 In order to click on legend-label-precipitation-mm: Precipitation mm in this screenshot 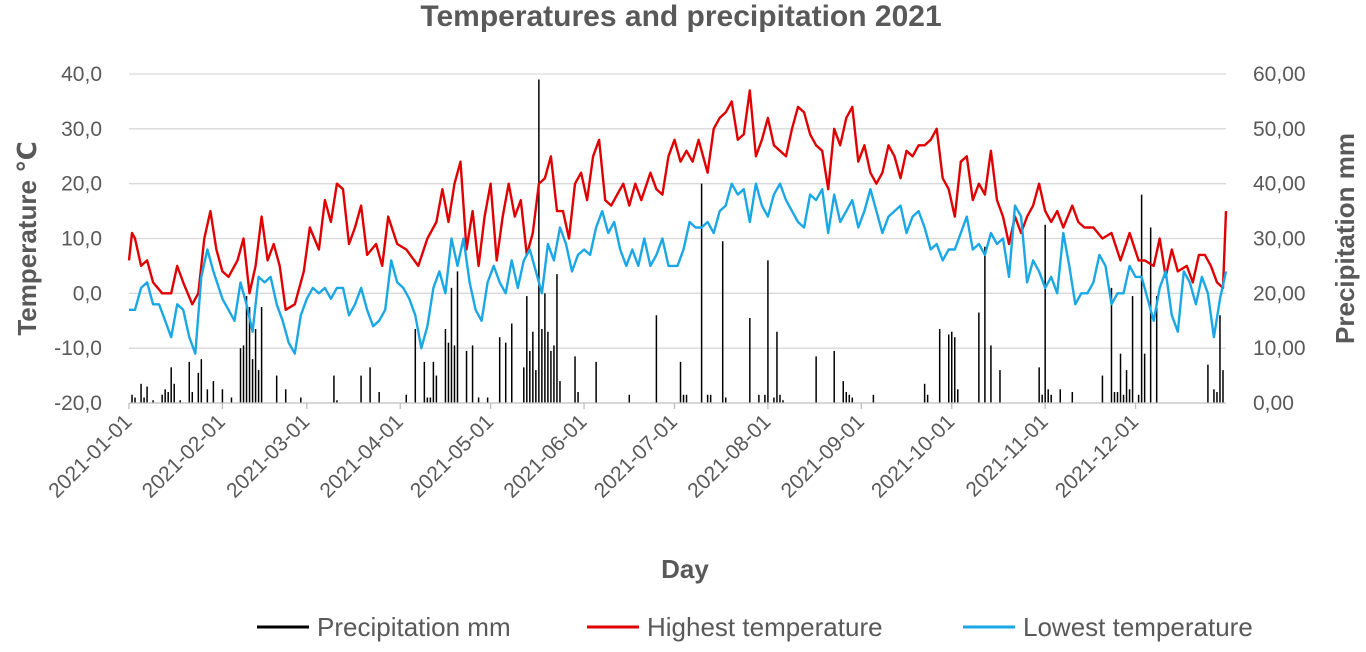, I will do `click(414, 627)`.